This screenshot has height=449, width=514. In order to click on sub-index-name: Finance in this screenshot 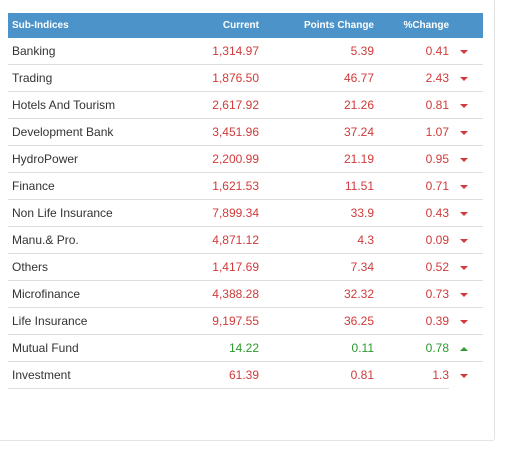, I will do `click(83, 186)`.